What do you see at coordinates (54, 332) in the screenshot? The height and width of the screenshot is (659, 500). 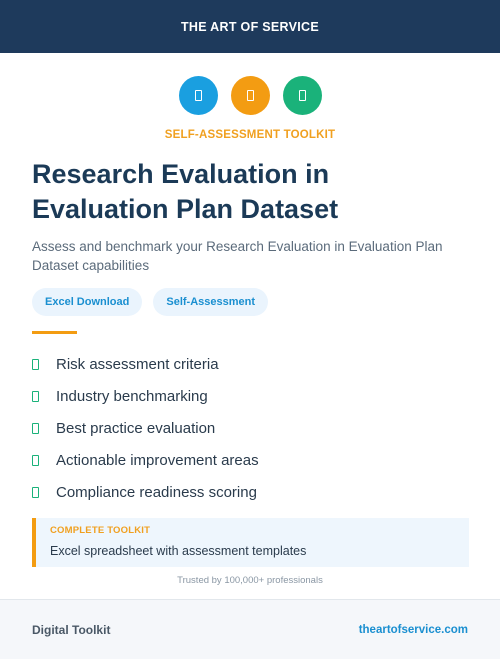 I see `accent-divider` at bounding box center [54, 332].